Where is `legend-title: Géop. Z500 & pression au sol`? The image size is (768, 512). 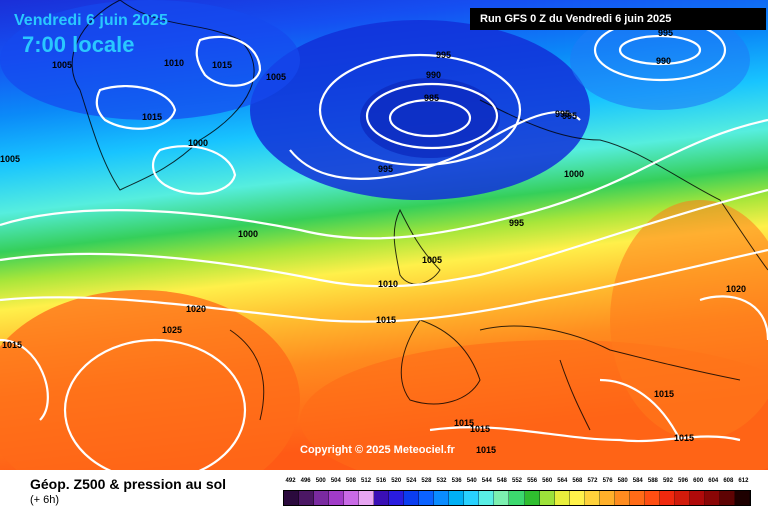
legend-title: Géop. Z500 & pression au sol is located at coordinates (128, 484).